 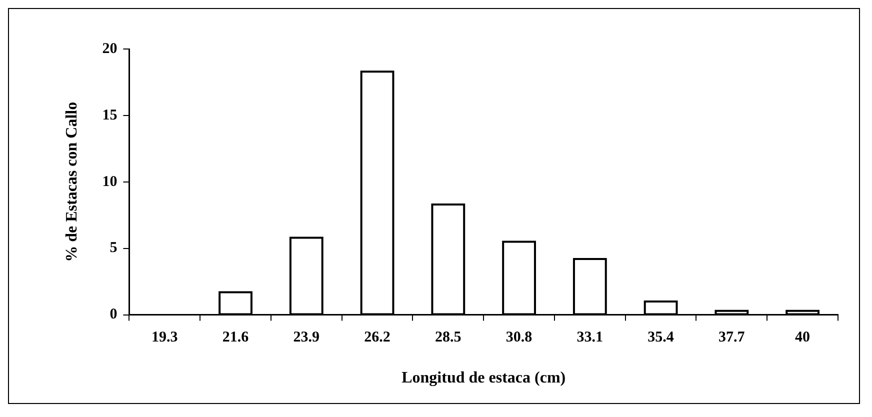 I want to click on x-tick-label: 19.3, so click(x=165, y=338).